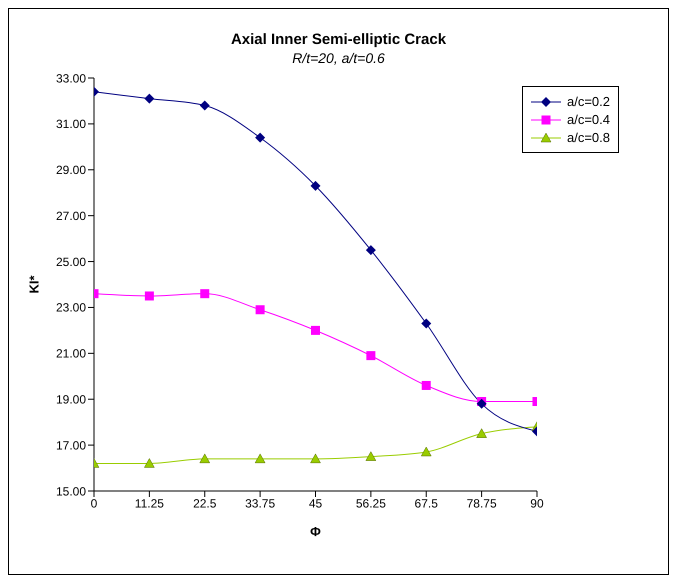 This screenshot has height=581, width=675. I want to click on y-tick-label: 21.00, so click(71, 353).